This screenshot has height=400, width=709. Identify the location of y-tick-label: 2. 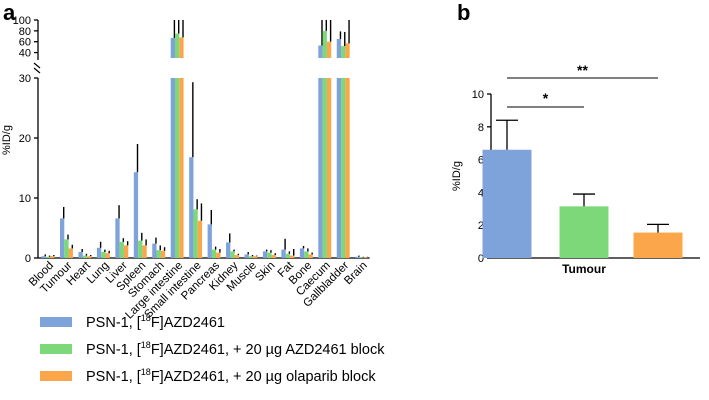
(481, 226).